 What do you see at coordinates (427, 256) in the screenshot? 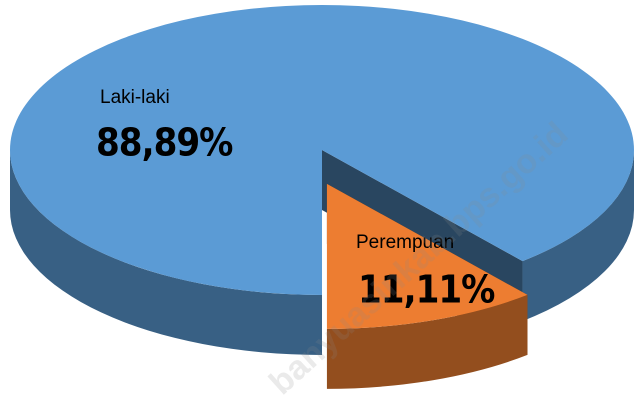
I see `slice` at bounding box center [427, 256].